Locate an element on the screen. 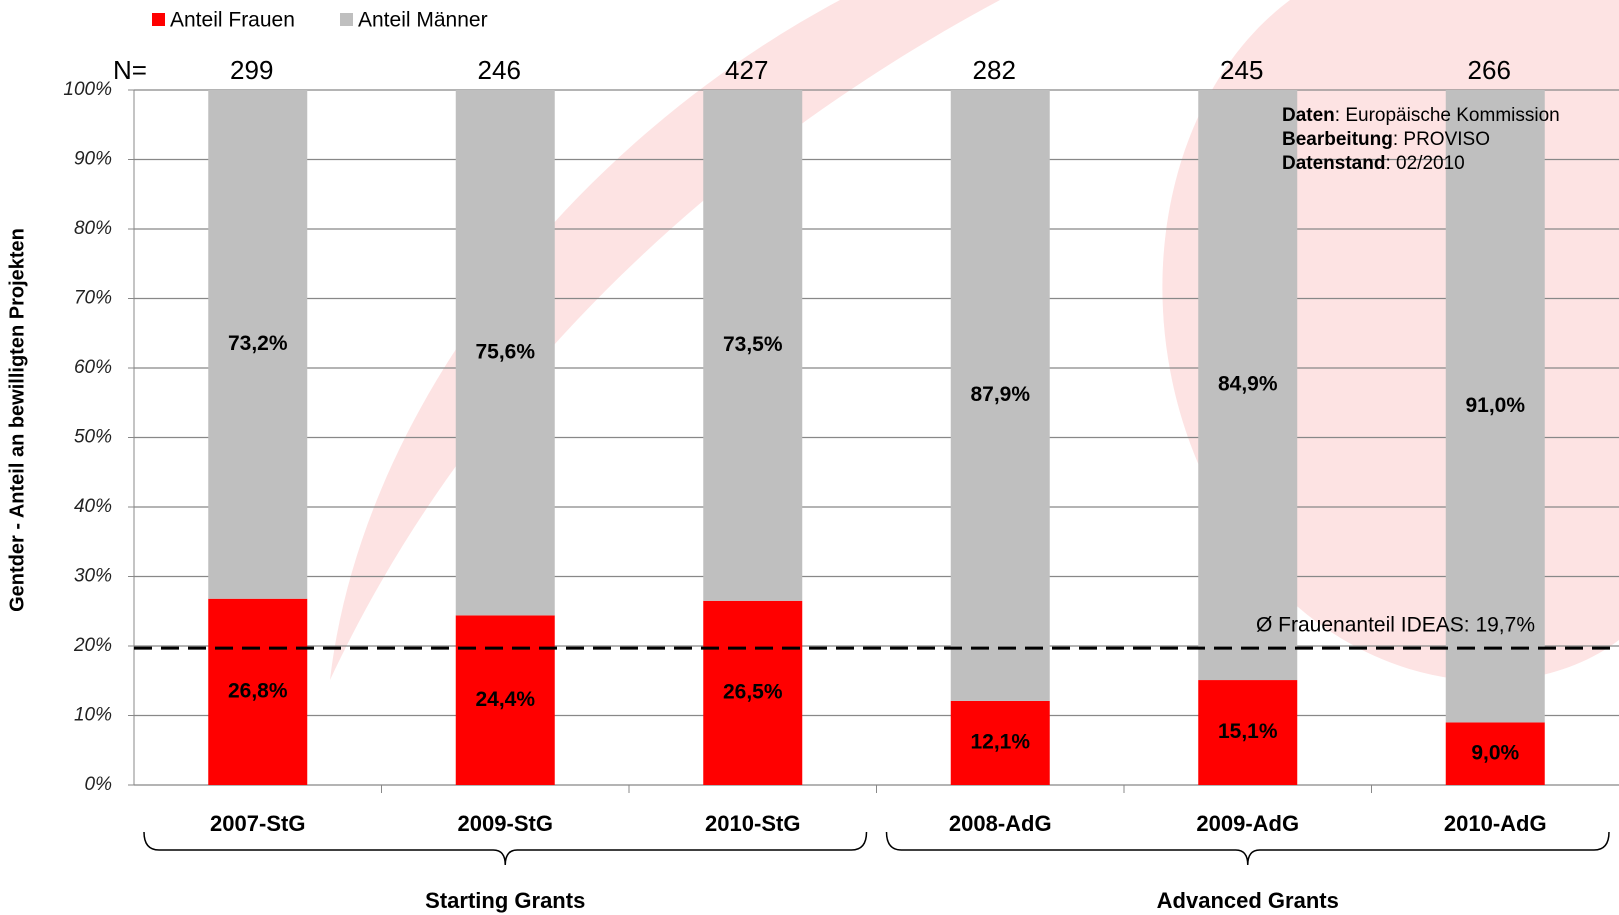 The width and height of the screenshot is (1619, 915). source-note: Bearbeitung: PROVISO is located at coordinates (1386, 139).